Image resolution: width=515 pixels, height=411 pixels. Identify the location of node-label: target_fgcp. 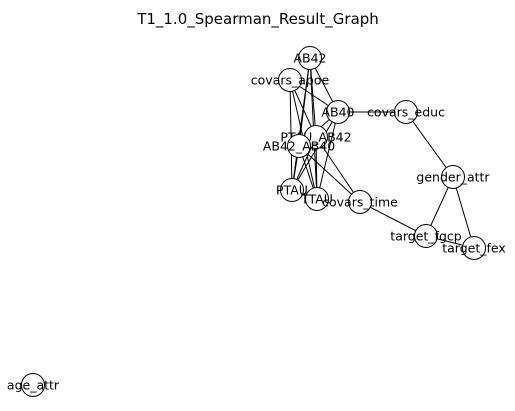
(425, 236).